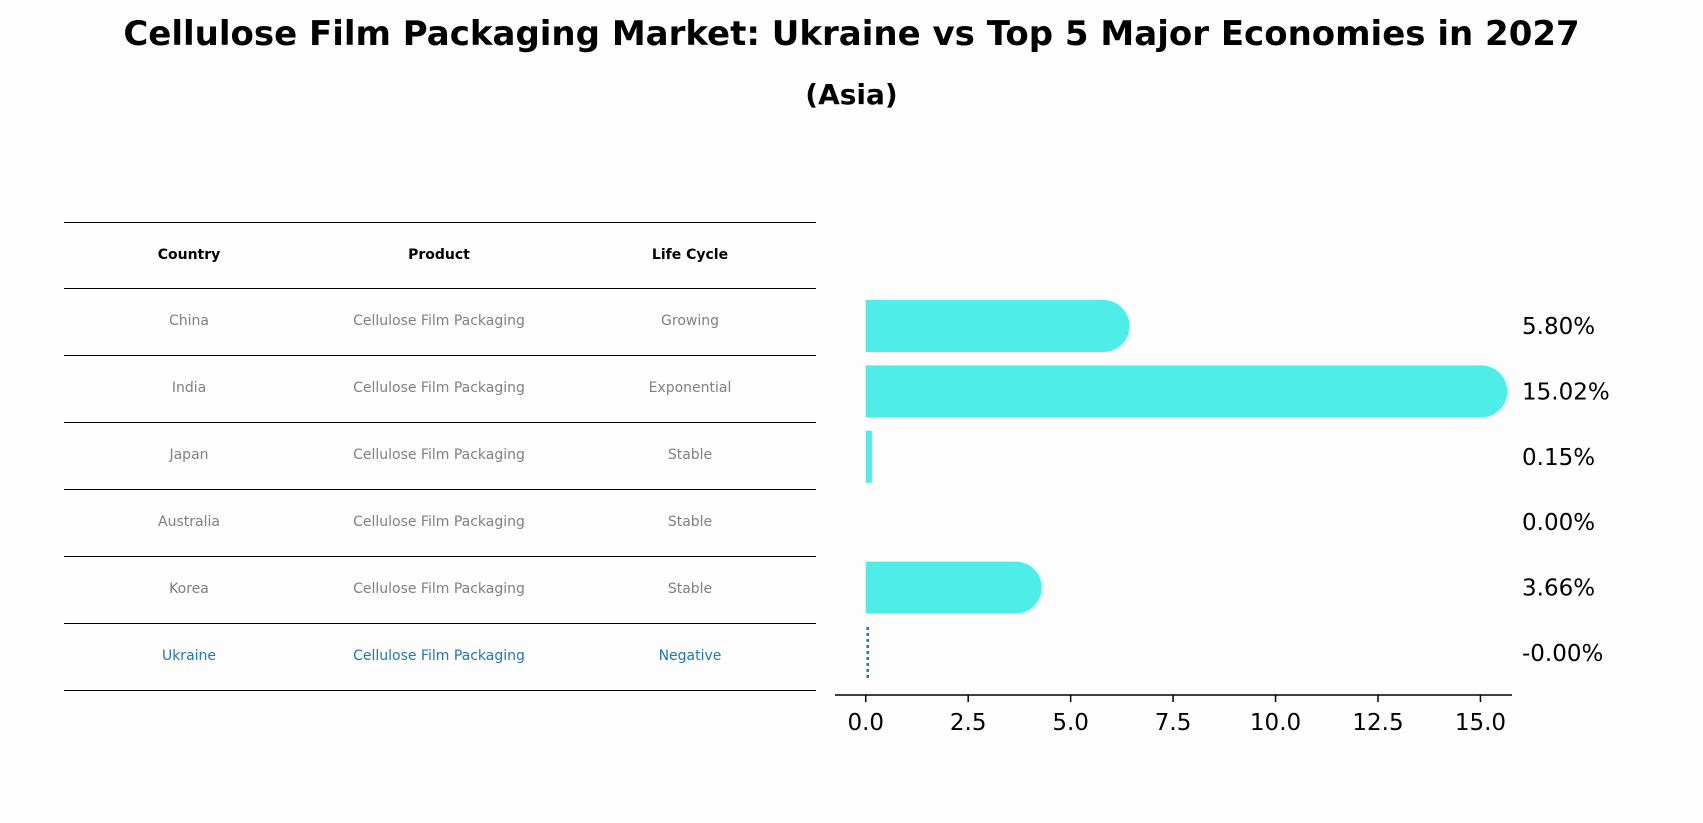  What do you see at coordinates (1275, 723) in the screenshot?
I see `x-tick-label: 10.0` at bounding box center [1275, 723].